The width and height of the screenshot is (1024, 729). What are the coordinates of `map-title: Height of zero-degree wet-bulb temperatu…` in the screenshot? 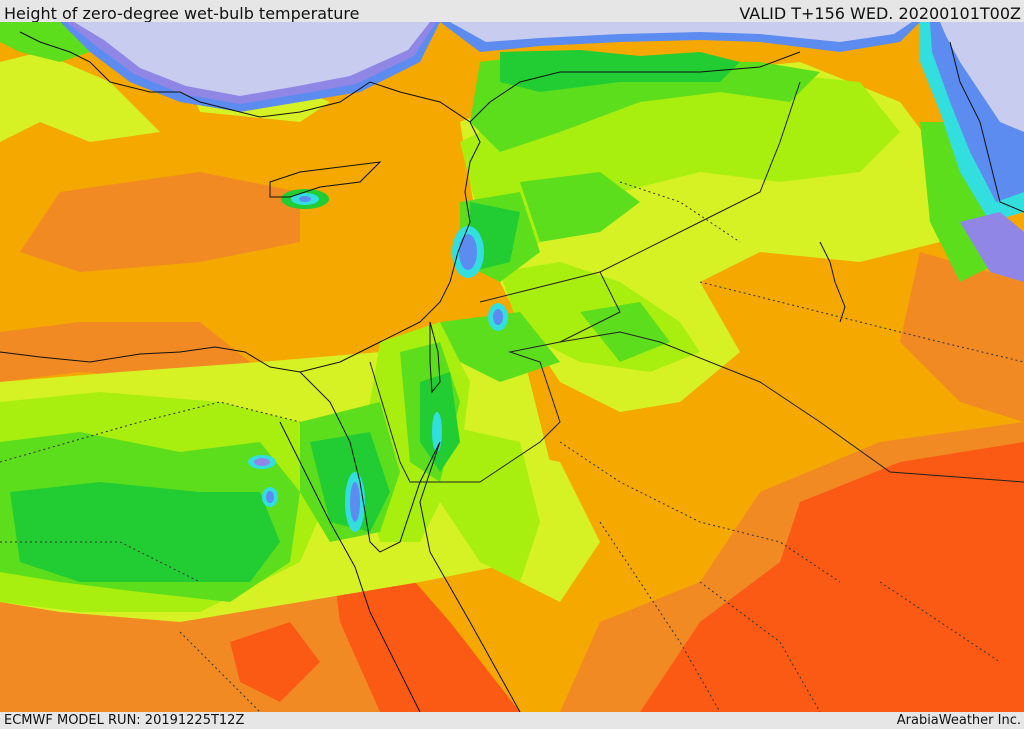 It's located at (182, 13).